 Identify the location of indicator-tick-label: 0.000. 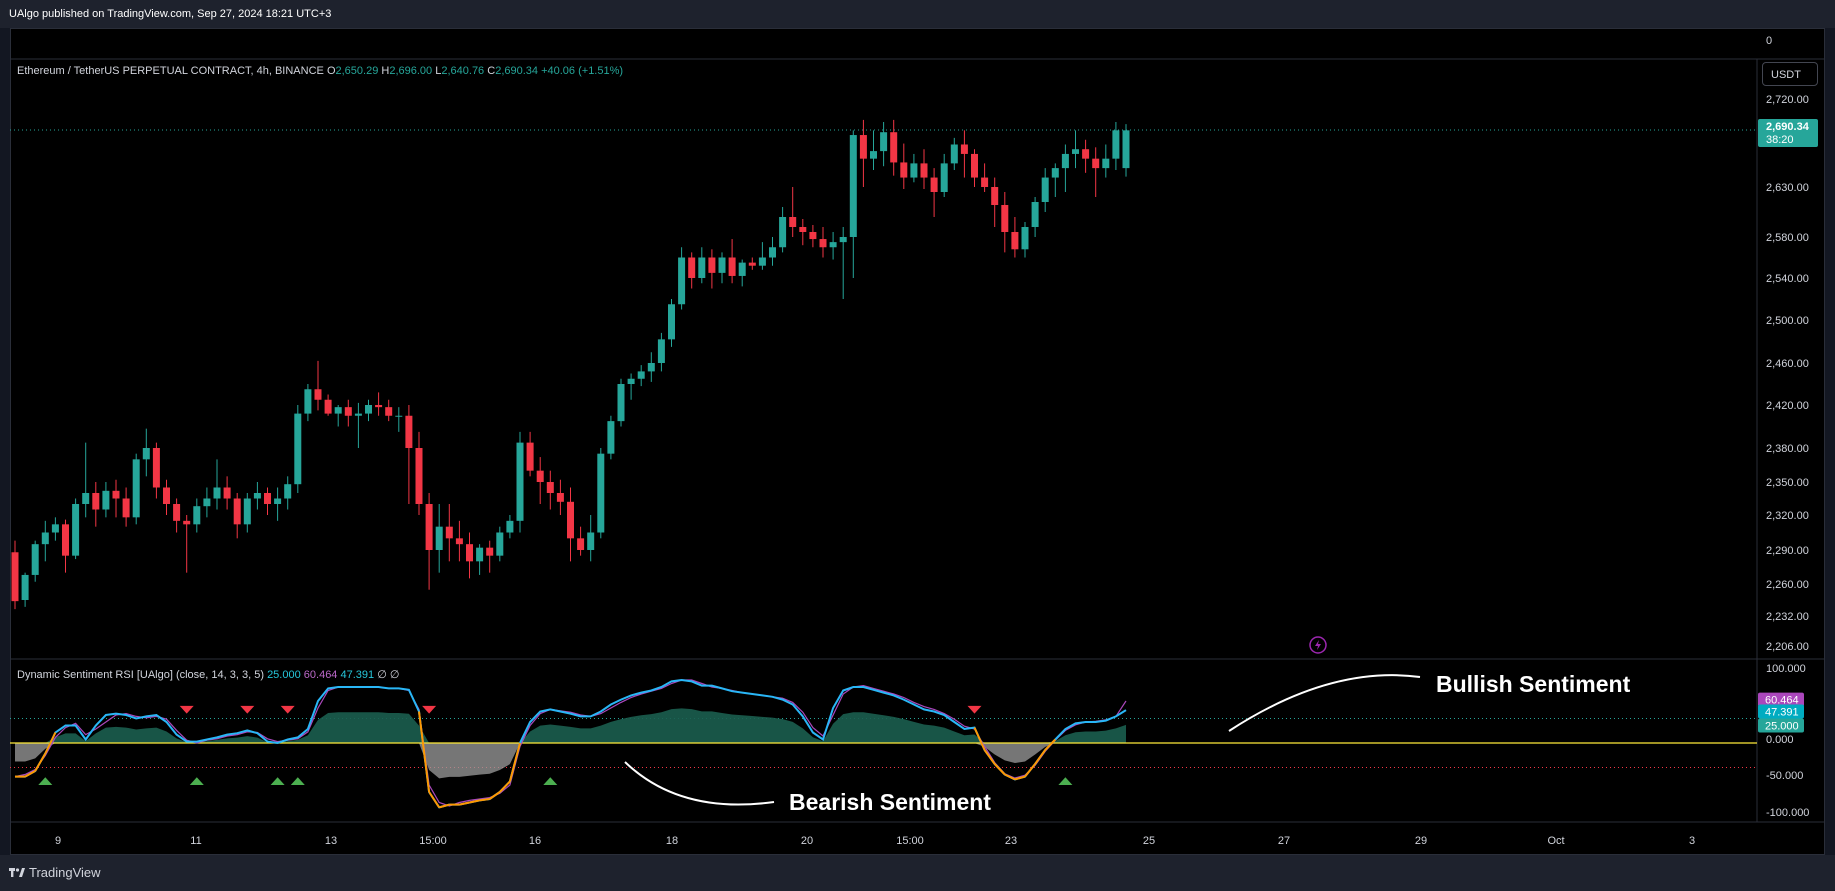
(1780, 740).